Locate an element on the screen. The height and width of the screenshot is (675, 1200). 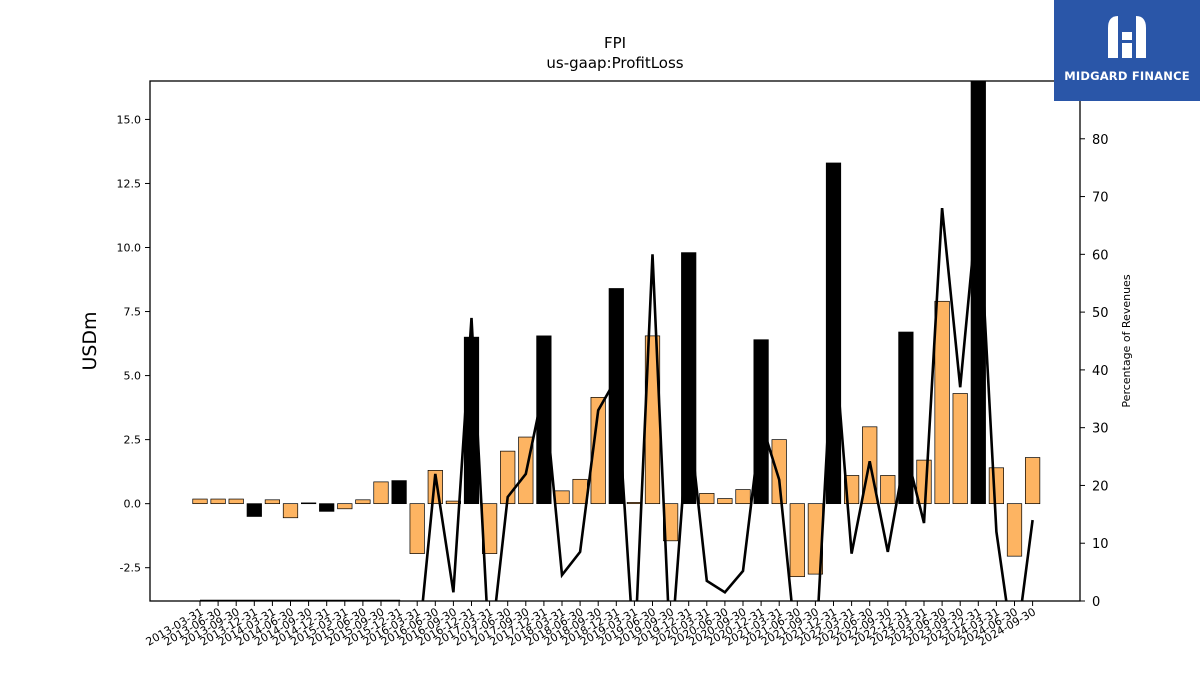
y2-tick-label: 0 is located at coordinates (1096, 602).